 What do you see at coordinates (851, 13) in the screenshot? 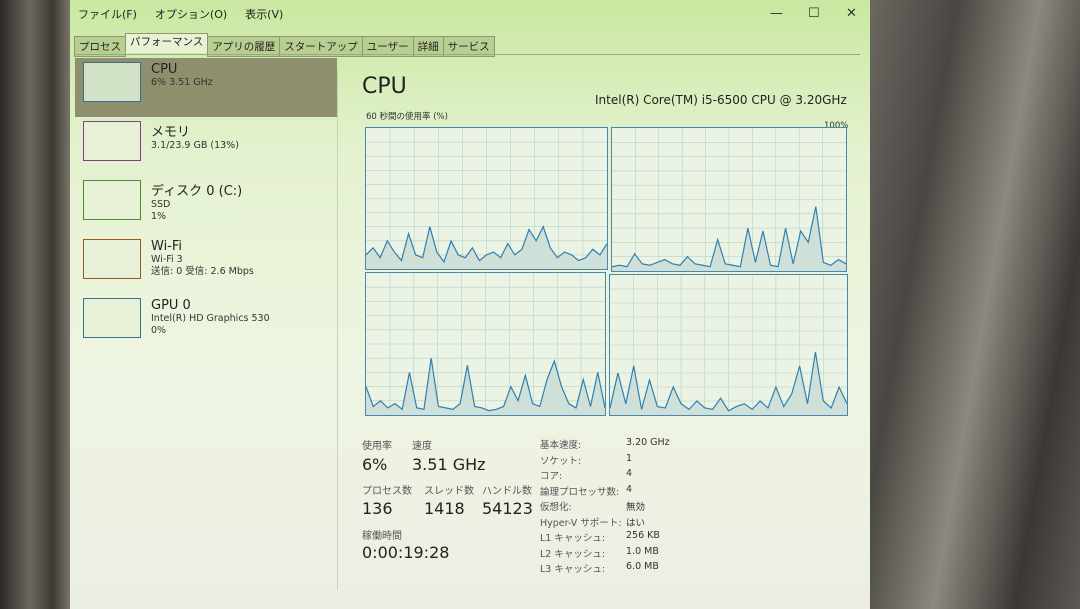
I see `close-button: ✕` at bounding box center [851, 13].